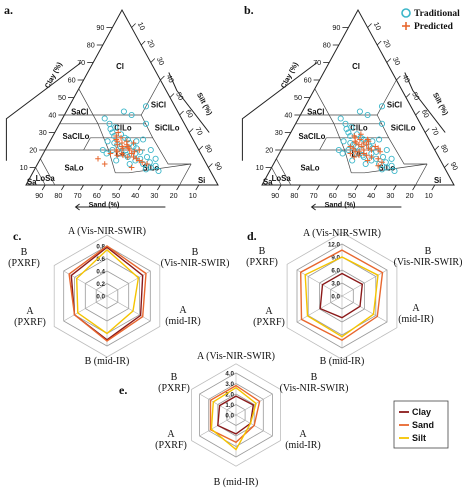 The image size is (474, 488). I want to click on legend-silt-label: Silt, so click(419, 438).